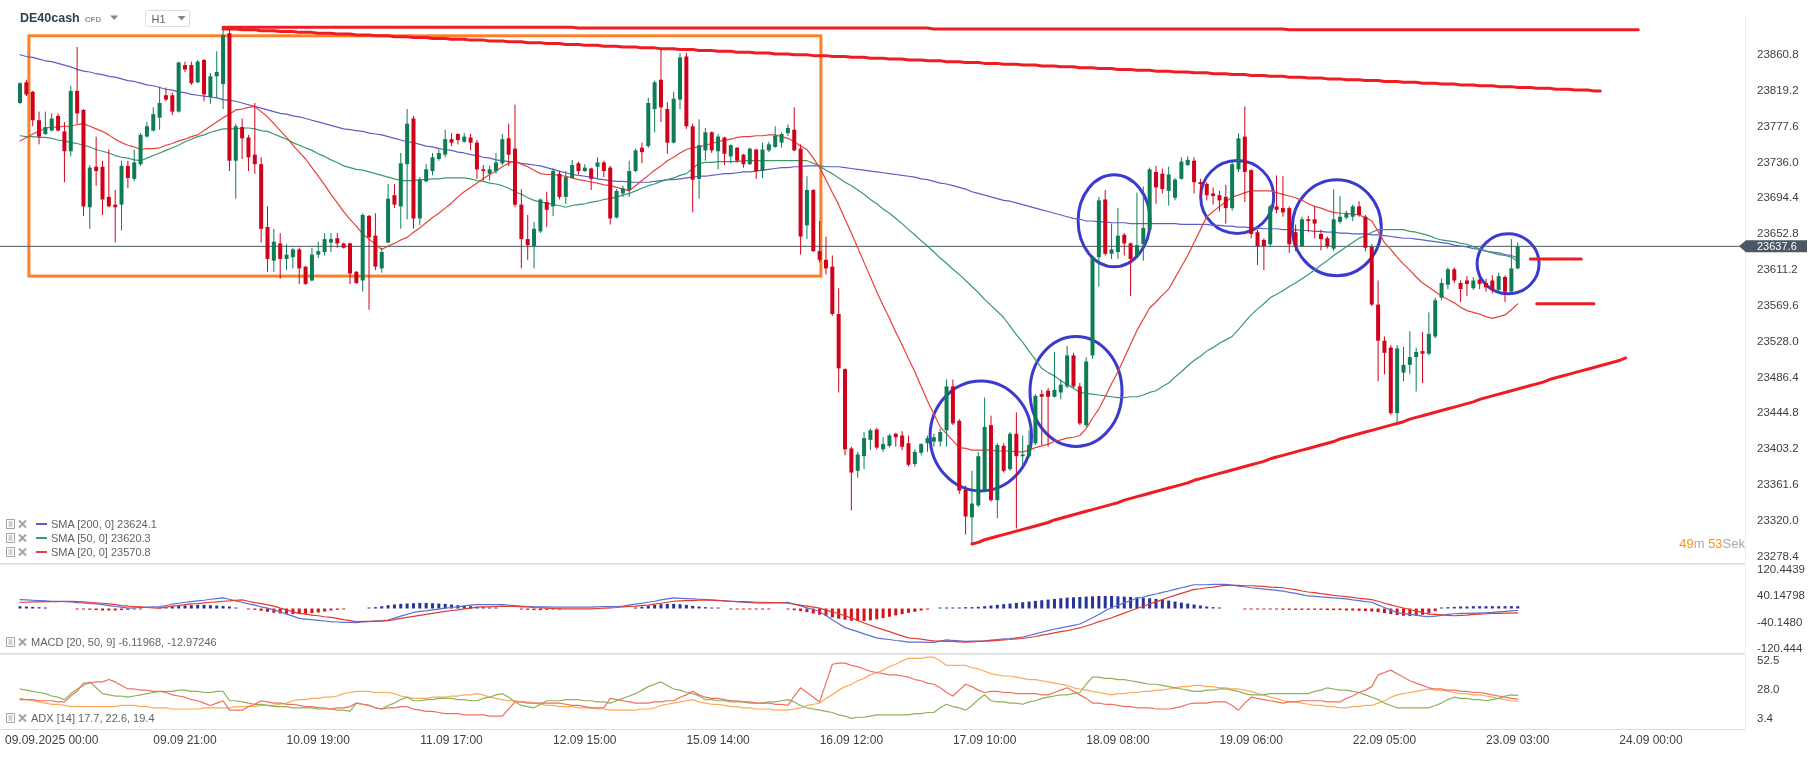  What do you see at coordinates (1712, 543) in the screenshot?
I see `text: 49m 53Sek` at bounding box center [1712, 543].